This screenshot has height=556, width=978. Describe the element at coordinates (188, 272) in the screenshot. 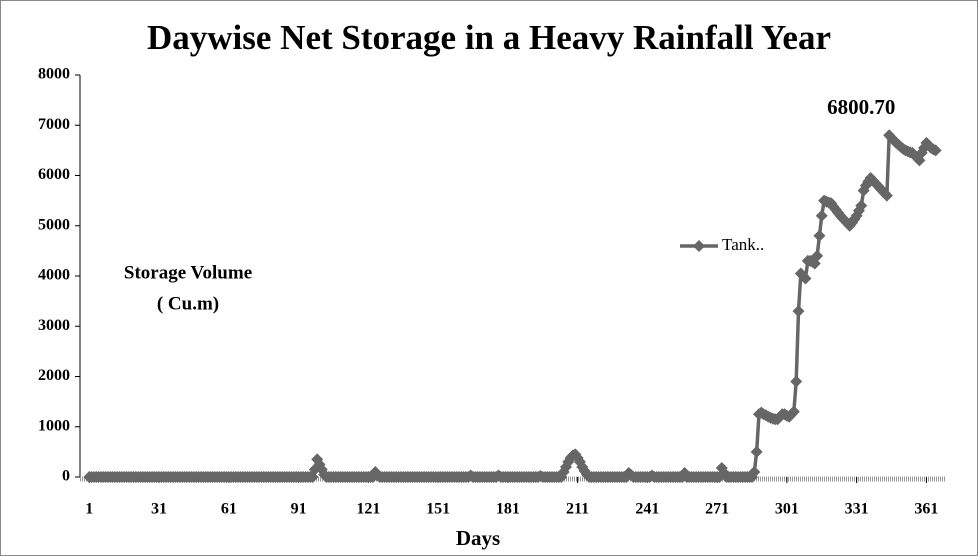

I see `y-axis-label: Storage Volume` at that location.